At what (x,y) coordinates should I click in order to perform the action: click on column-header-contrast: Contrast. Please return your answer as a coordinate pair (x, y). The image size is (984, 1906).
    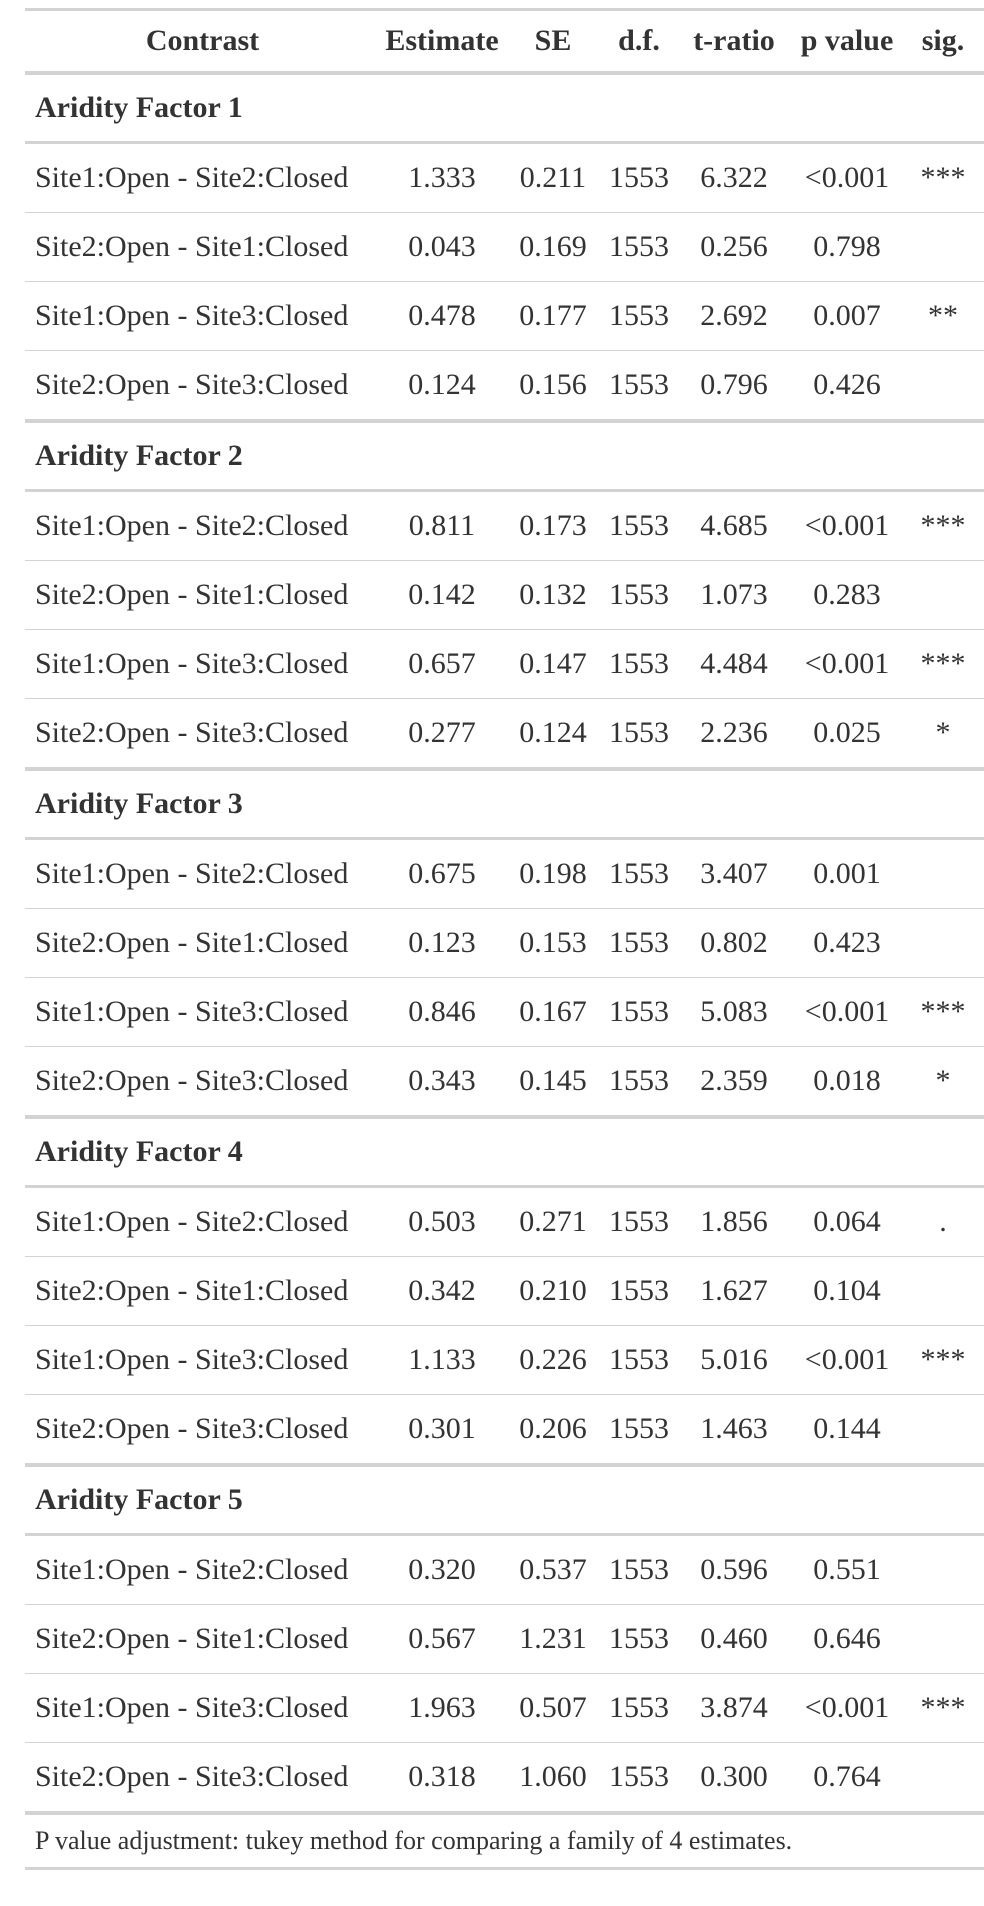
    Looking at the image, I should click on (202, 40).